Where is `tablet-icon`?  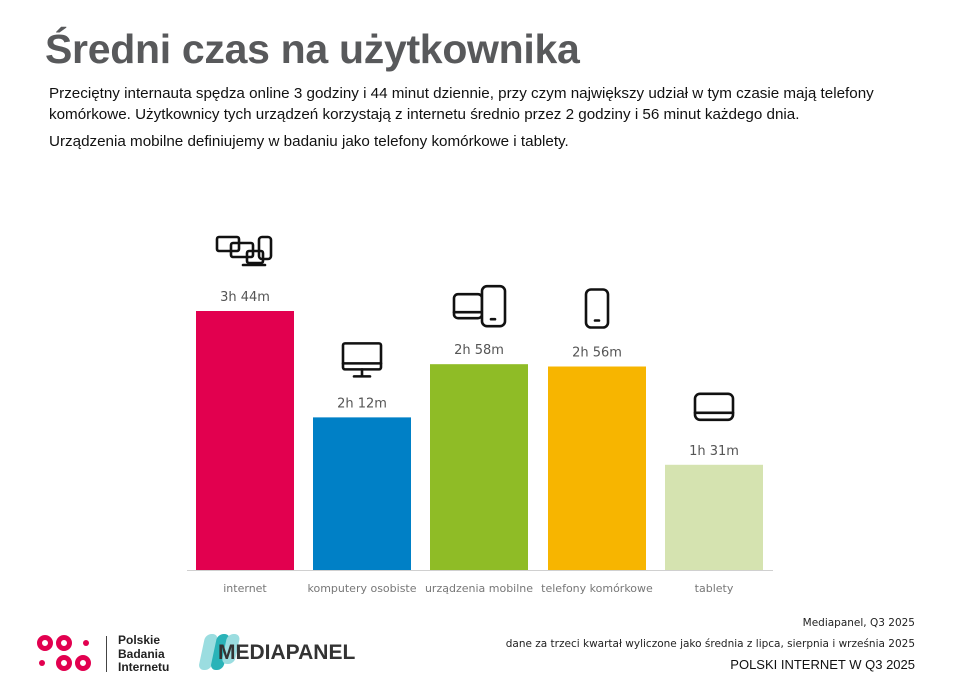
tablet-icon is located at coordinates (714, 407).